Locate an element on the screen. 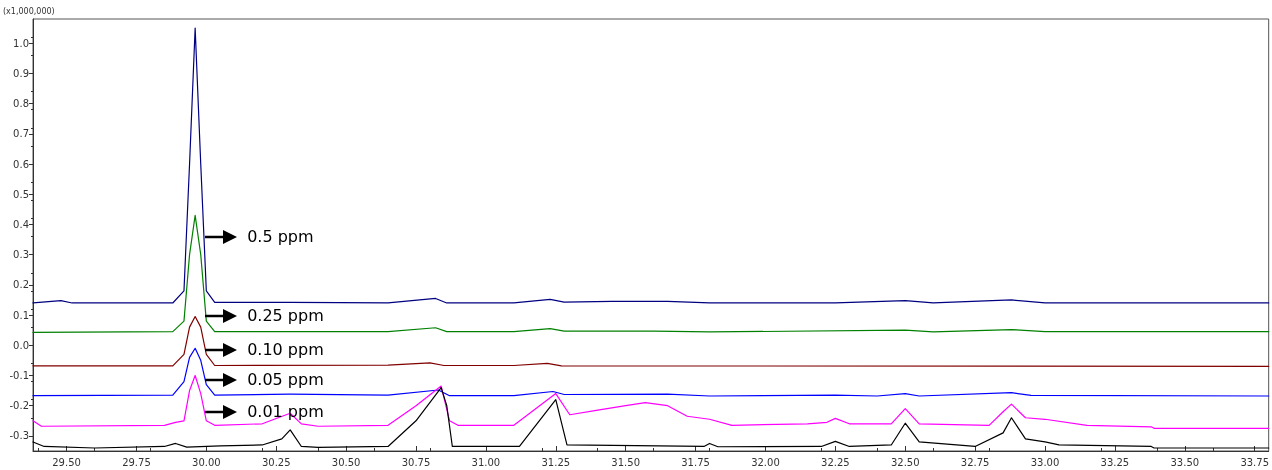 The height and width of the screenshot is (470, 1272). series-label: 0.05 ppm is located at coordinates (285, 380).